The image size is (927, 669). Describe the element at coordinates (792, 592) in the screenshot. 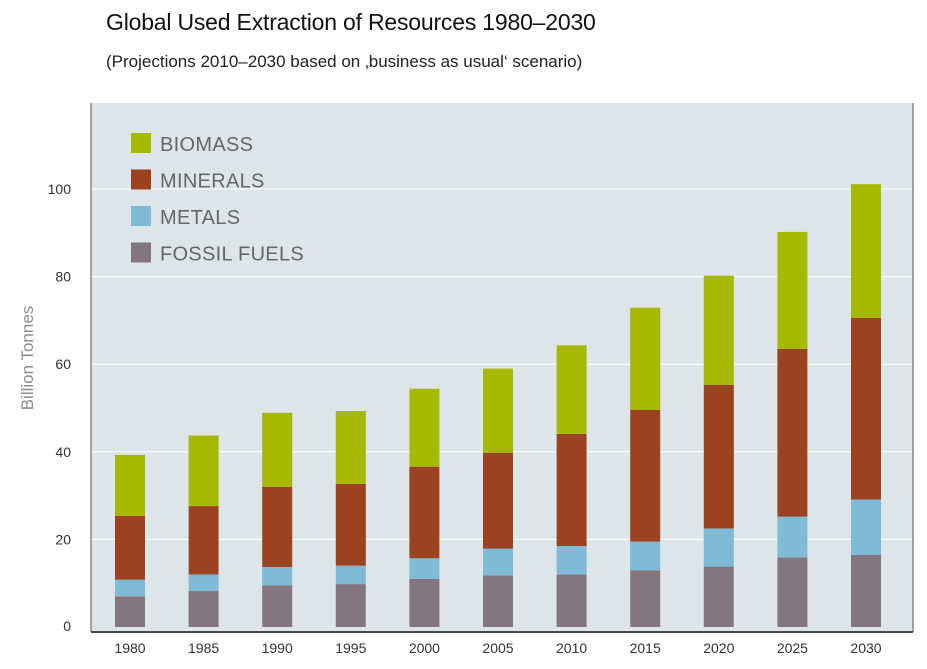

I see `bar-2025-fossil-fuels` at that location.